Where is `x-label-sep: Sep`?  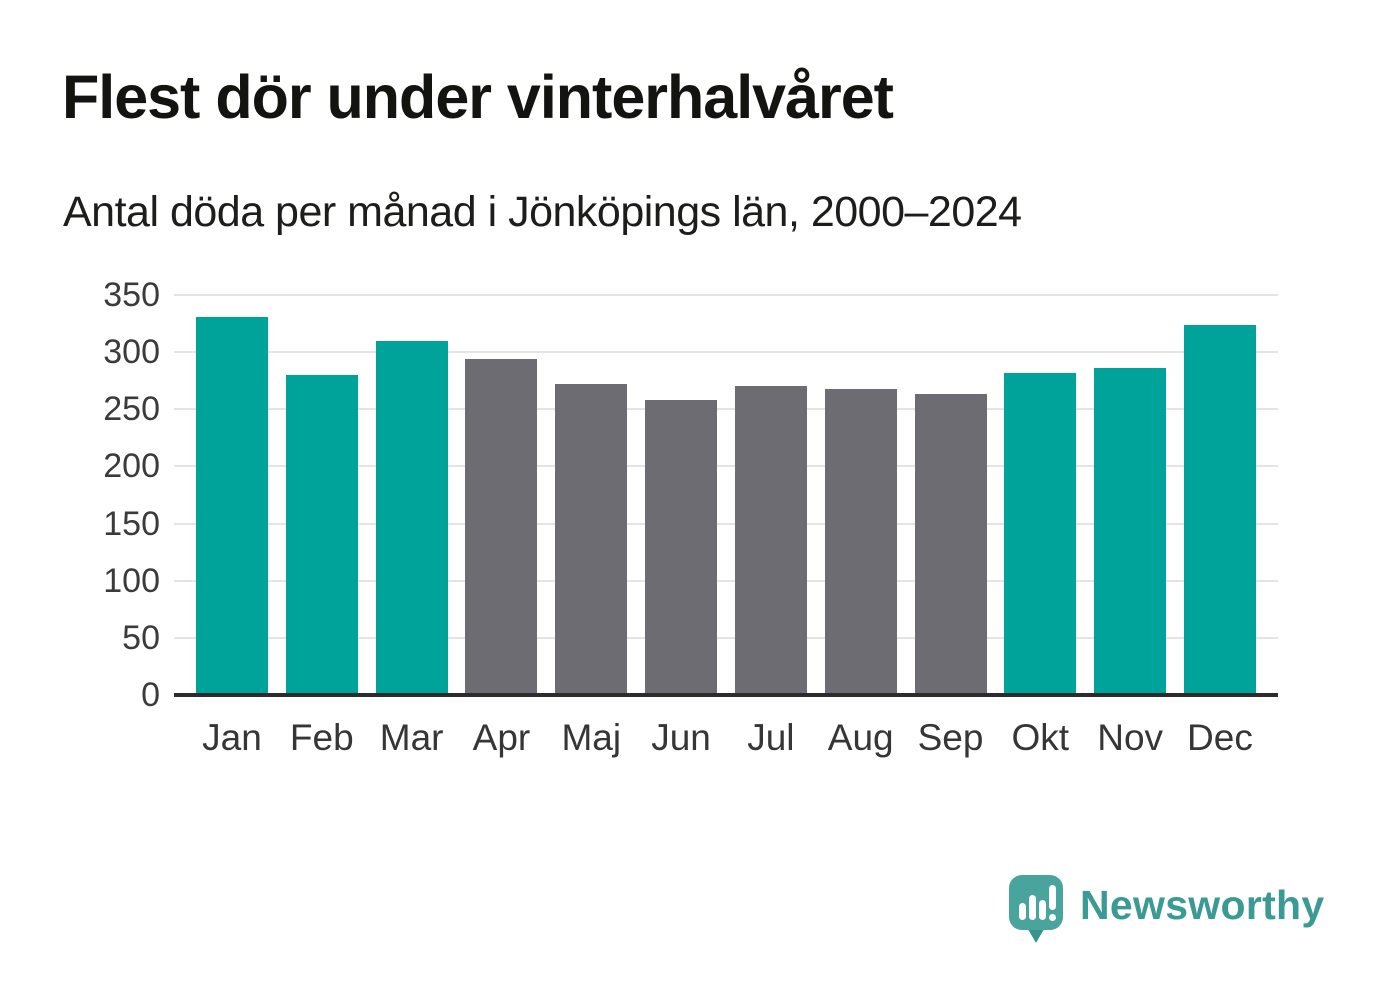
x-label-sep: Sep is located at coordinates (950, 737).